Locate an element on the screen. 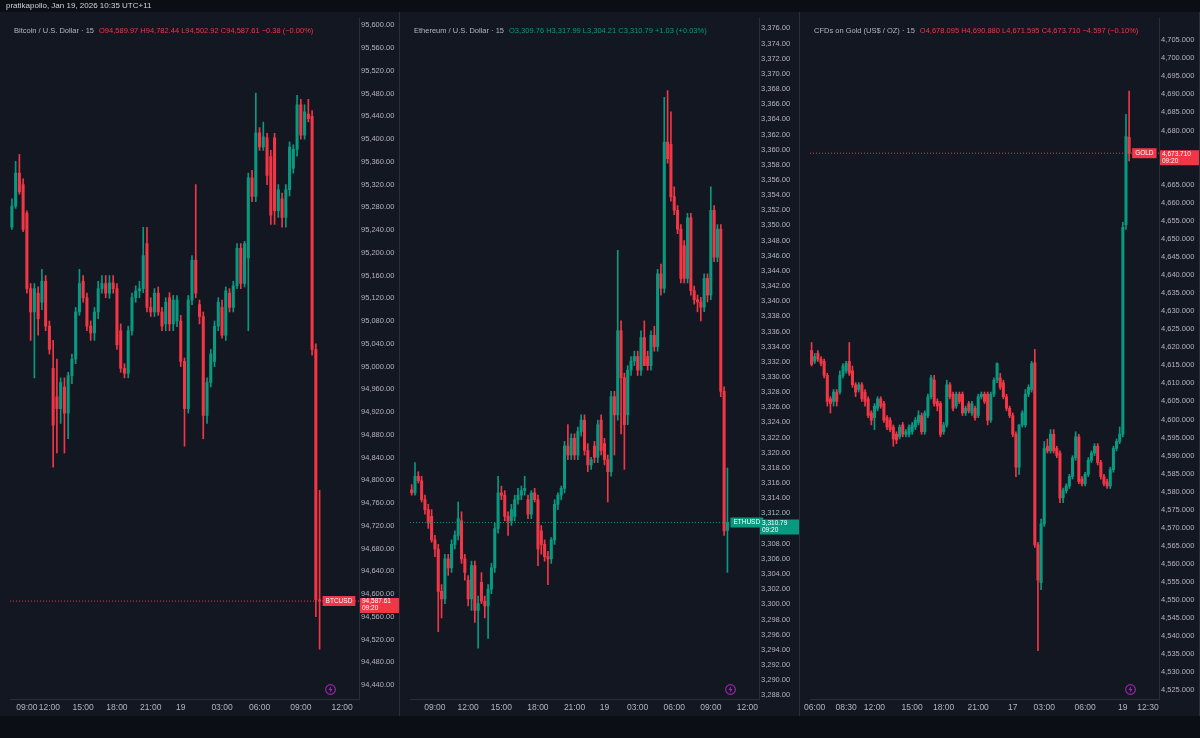 This screenshot has width=1200, height=738. x-tick-label: 17 is located at coordinates (1013, 707).